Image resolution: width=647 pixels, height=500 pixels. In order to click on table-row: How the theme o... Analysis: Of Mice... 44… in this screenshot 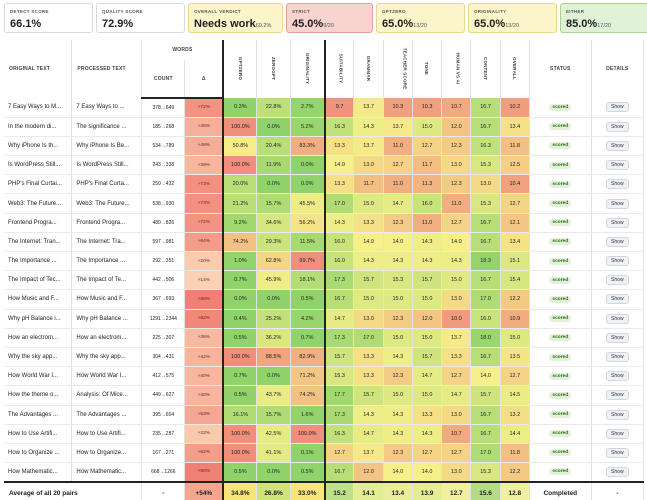, I will do `click(324, 395)`.